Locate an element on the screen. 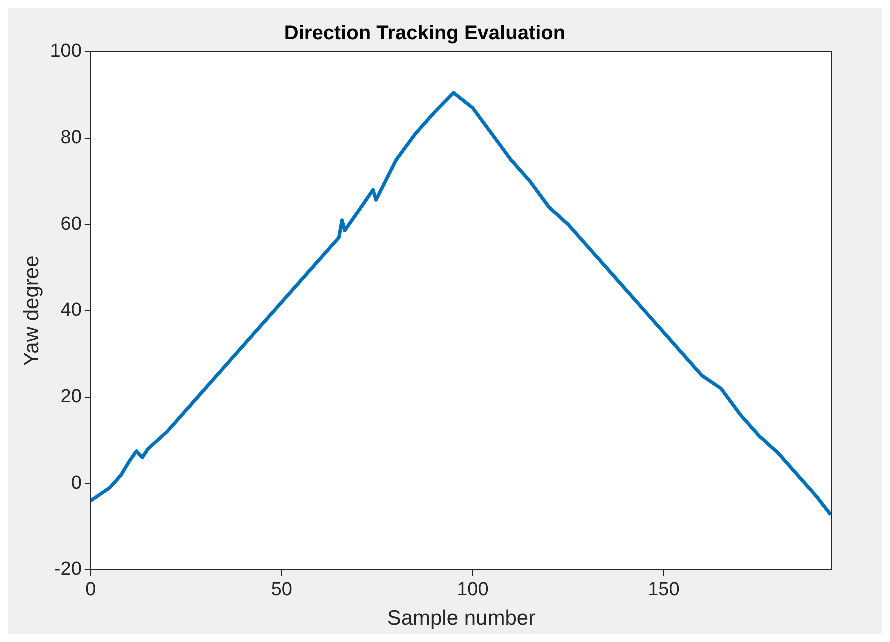  y-tick-label: -20 is located at coordinates (68, 569).